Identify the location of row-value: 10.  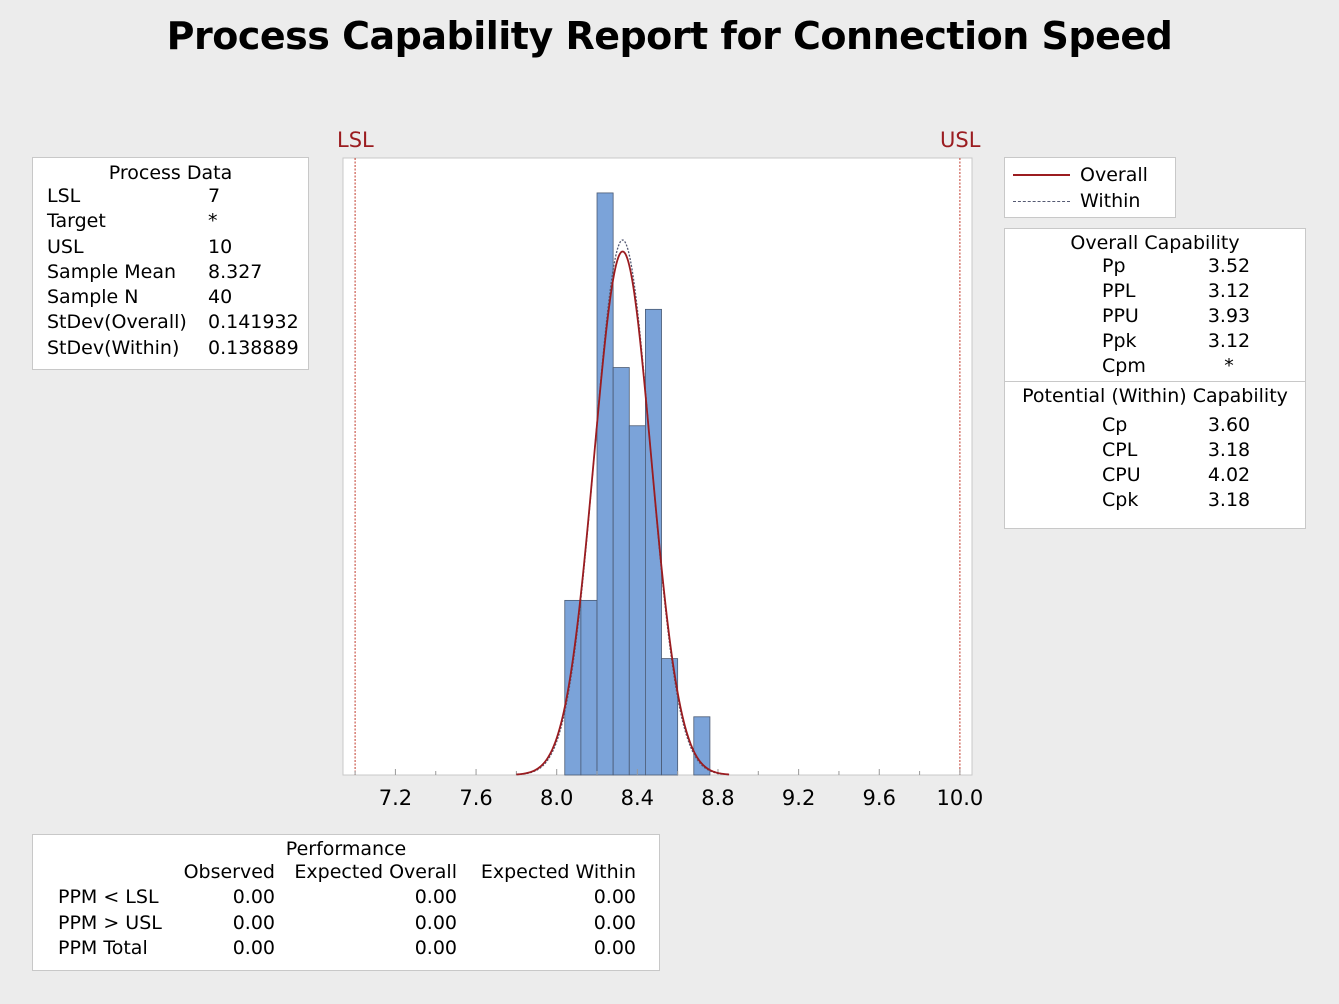
(220, 246).